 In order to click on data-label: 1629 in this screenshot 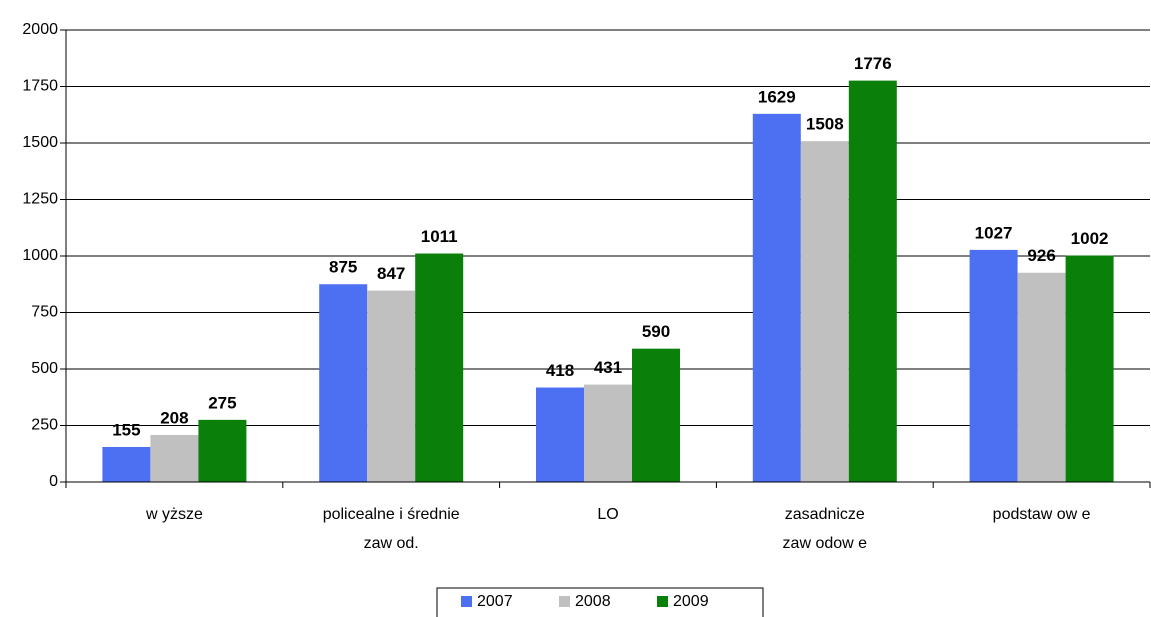, I will do `click(777, 96)`.